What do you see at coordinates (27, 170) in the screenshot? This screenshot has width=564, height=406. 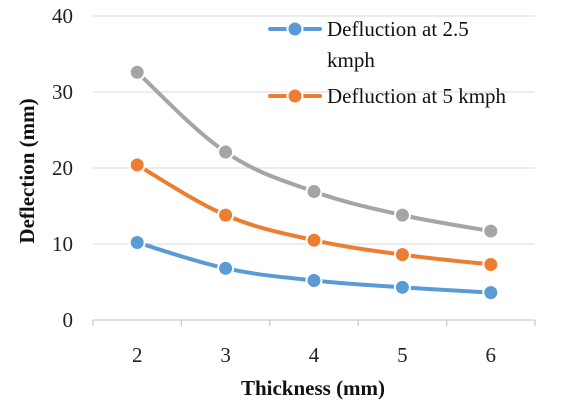 I see `y-axis-title: Deflection (mm)` at bounding box center [27, 170].